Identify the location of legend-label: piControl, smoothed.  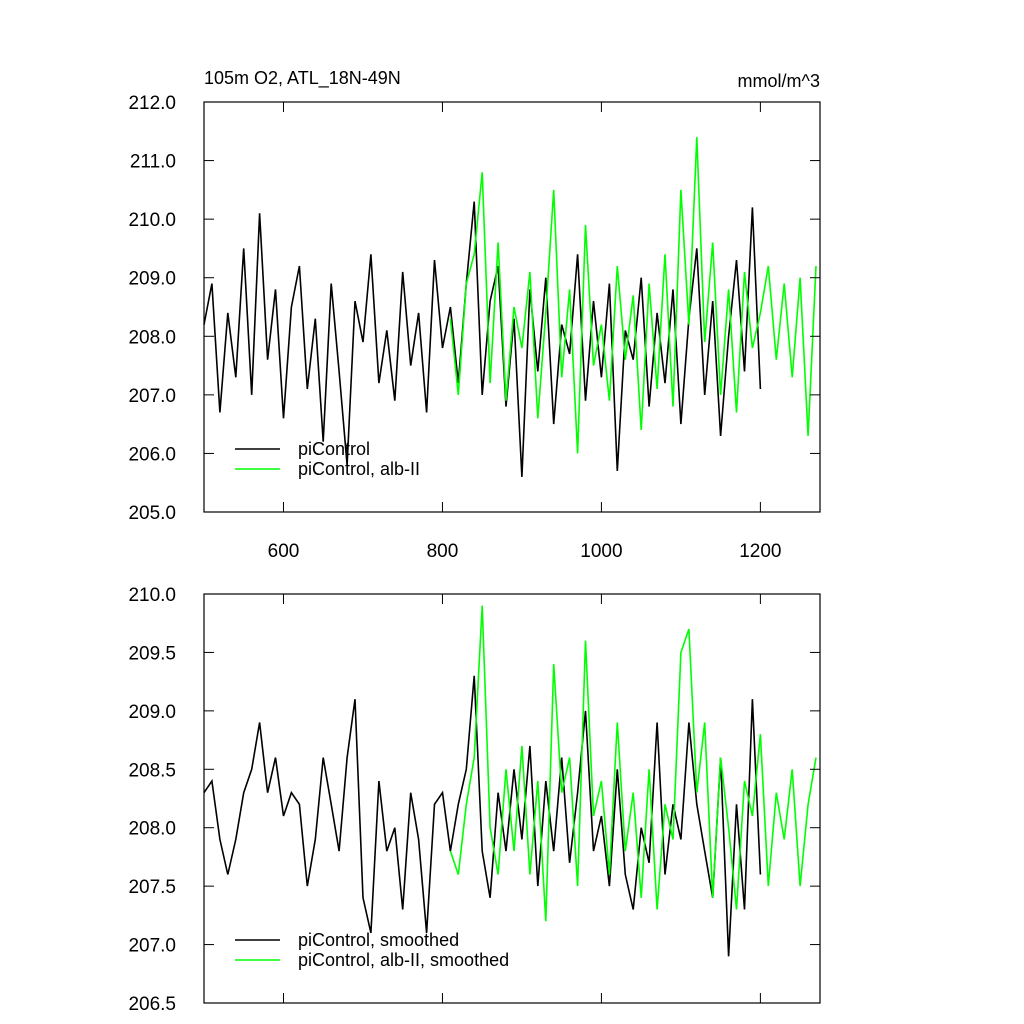
(378, 940).